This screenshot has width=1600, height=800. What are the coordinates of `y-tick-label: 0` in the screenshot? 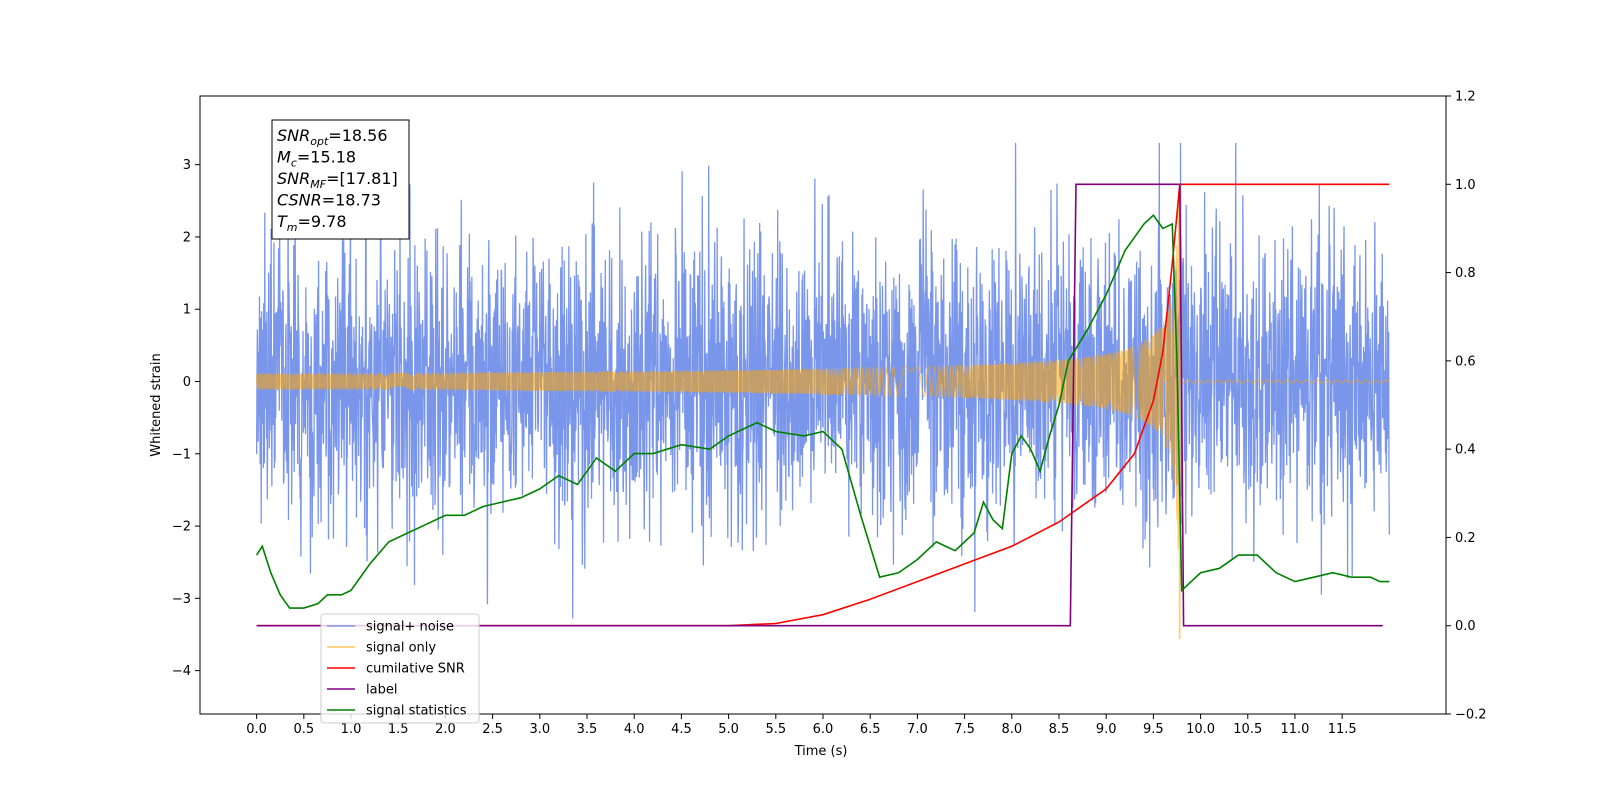 It's located at (187, 382).